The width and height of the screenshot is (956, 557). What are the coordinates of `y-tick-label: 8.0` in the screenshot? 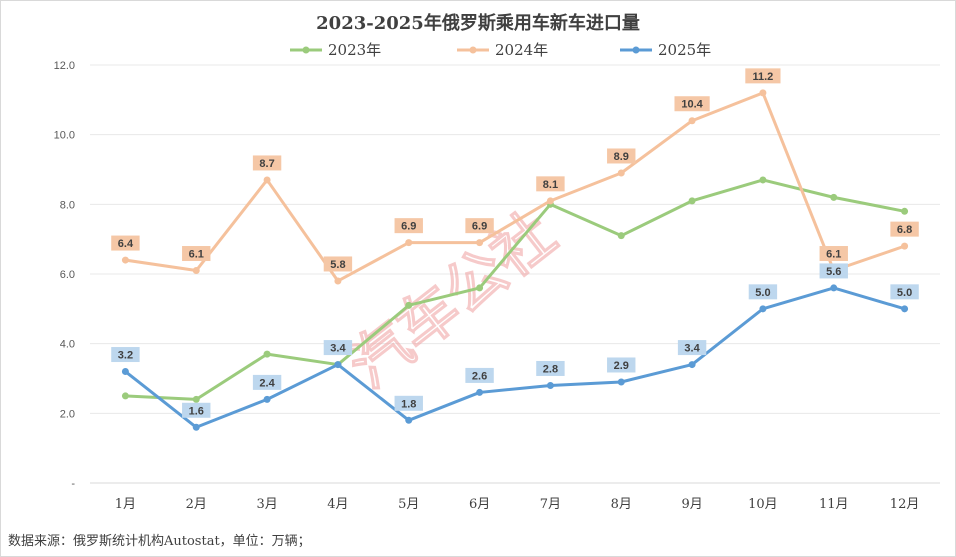 It's located at (67, 205).